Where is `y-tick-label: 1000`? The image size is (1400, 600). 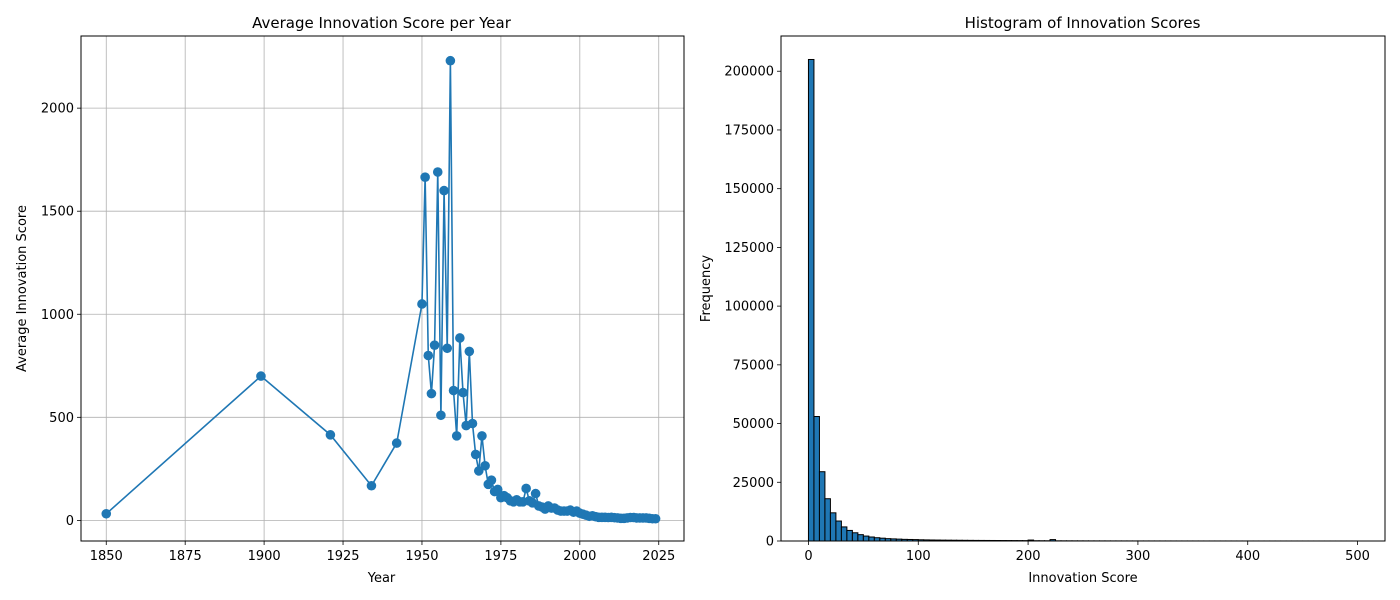 y-tick-label: 1000 is located at coordinates (57, 315).